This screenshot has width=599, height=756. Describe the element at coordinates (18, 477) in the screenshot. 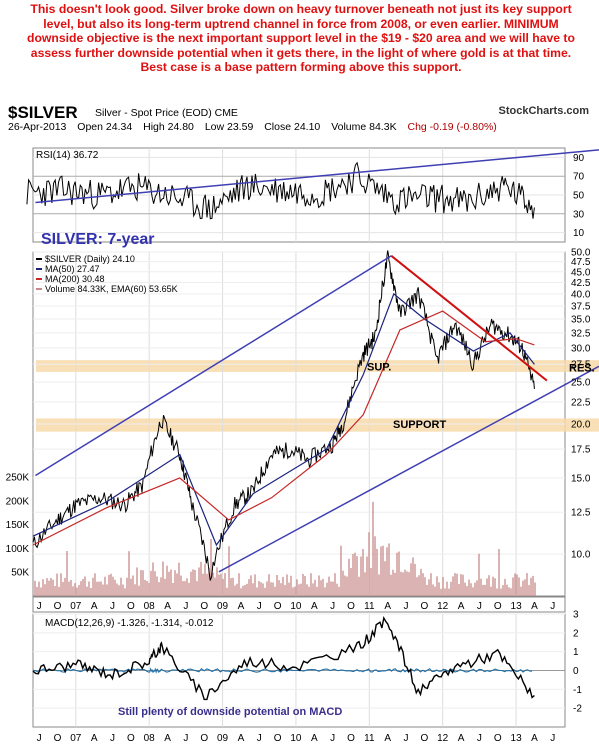

I see `volume-tick-label: 250K` at that location.